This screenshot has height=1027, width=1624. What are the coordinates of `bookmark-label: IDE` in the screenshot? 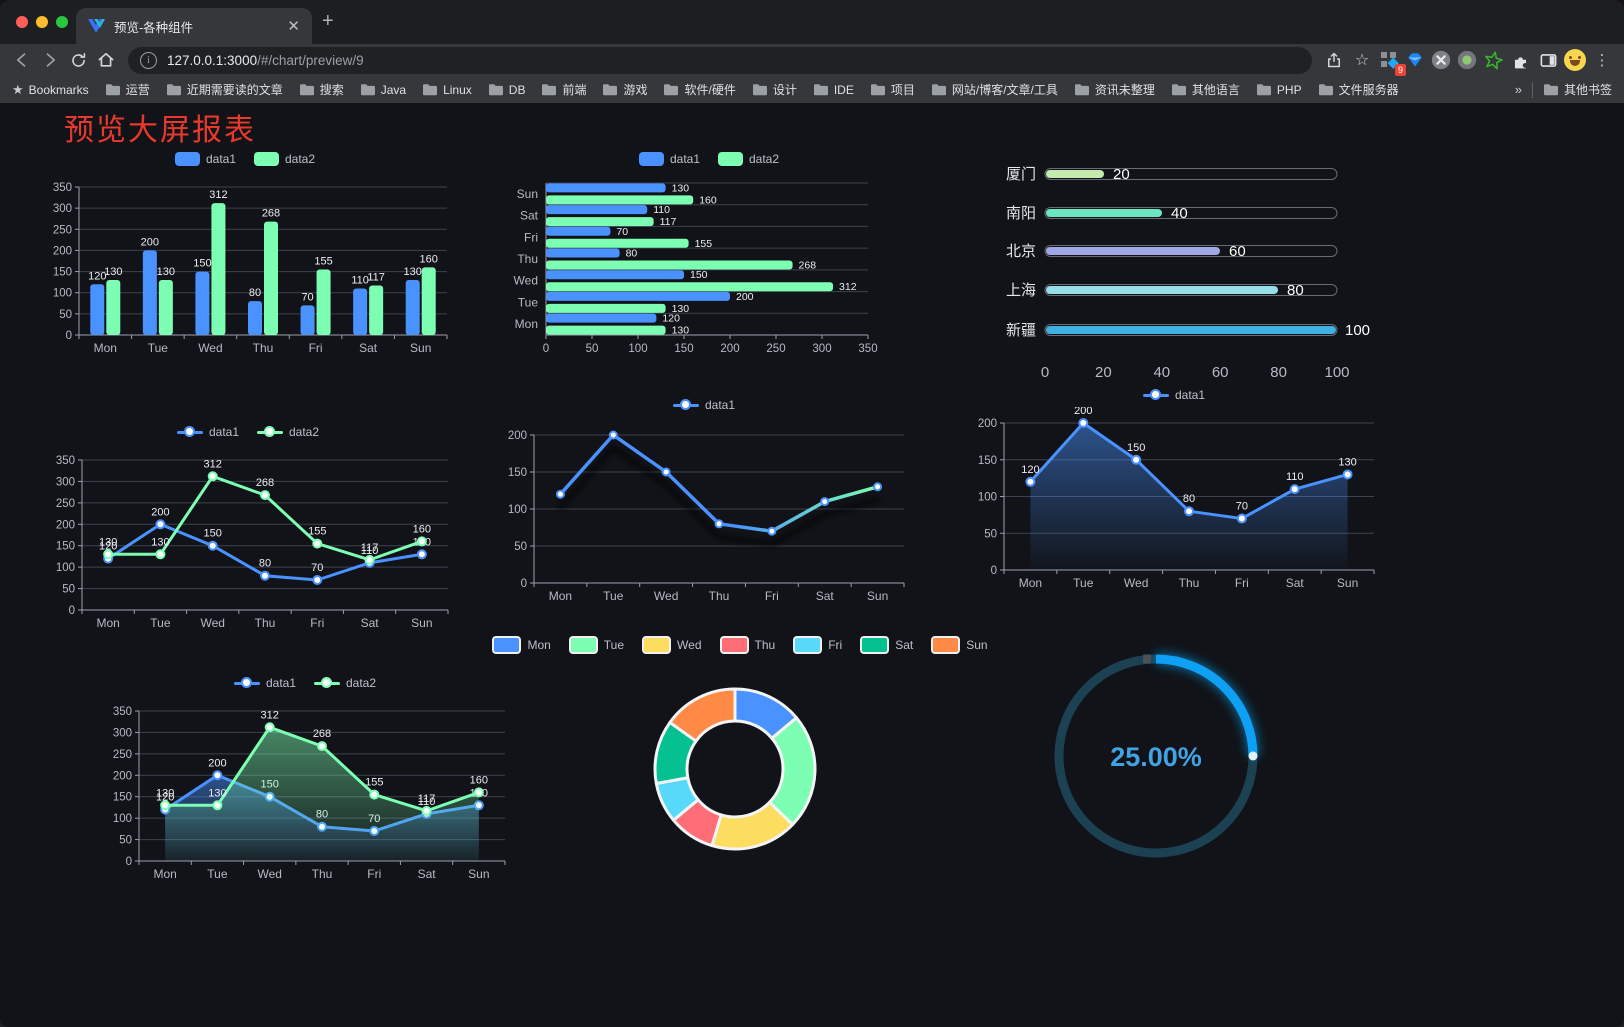 It's located at (843, 89).